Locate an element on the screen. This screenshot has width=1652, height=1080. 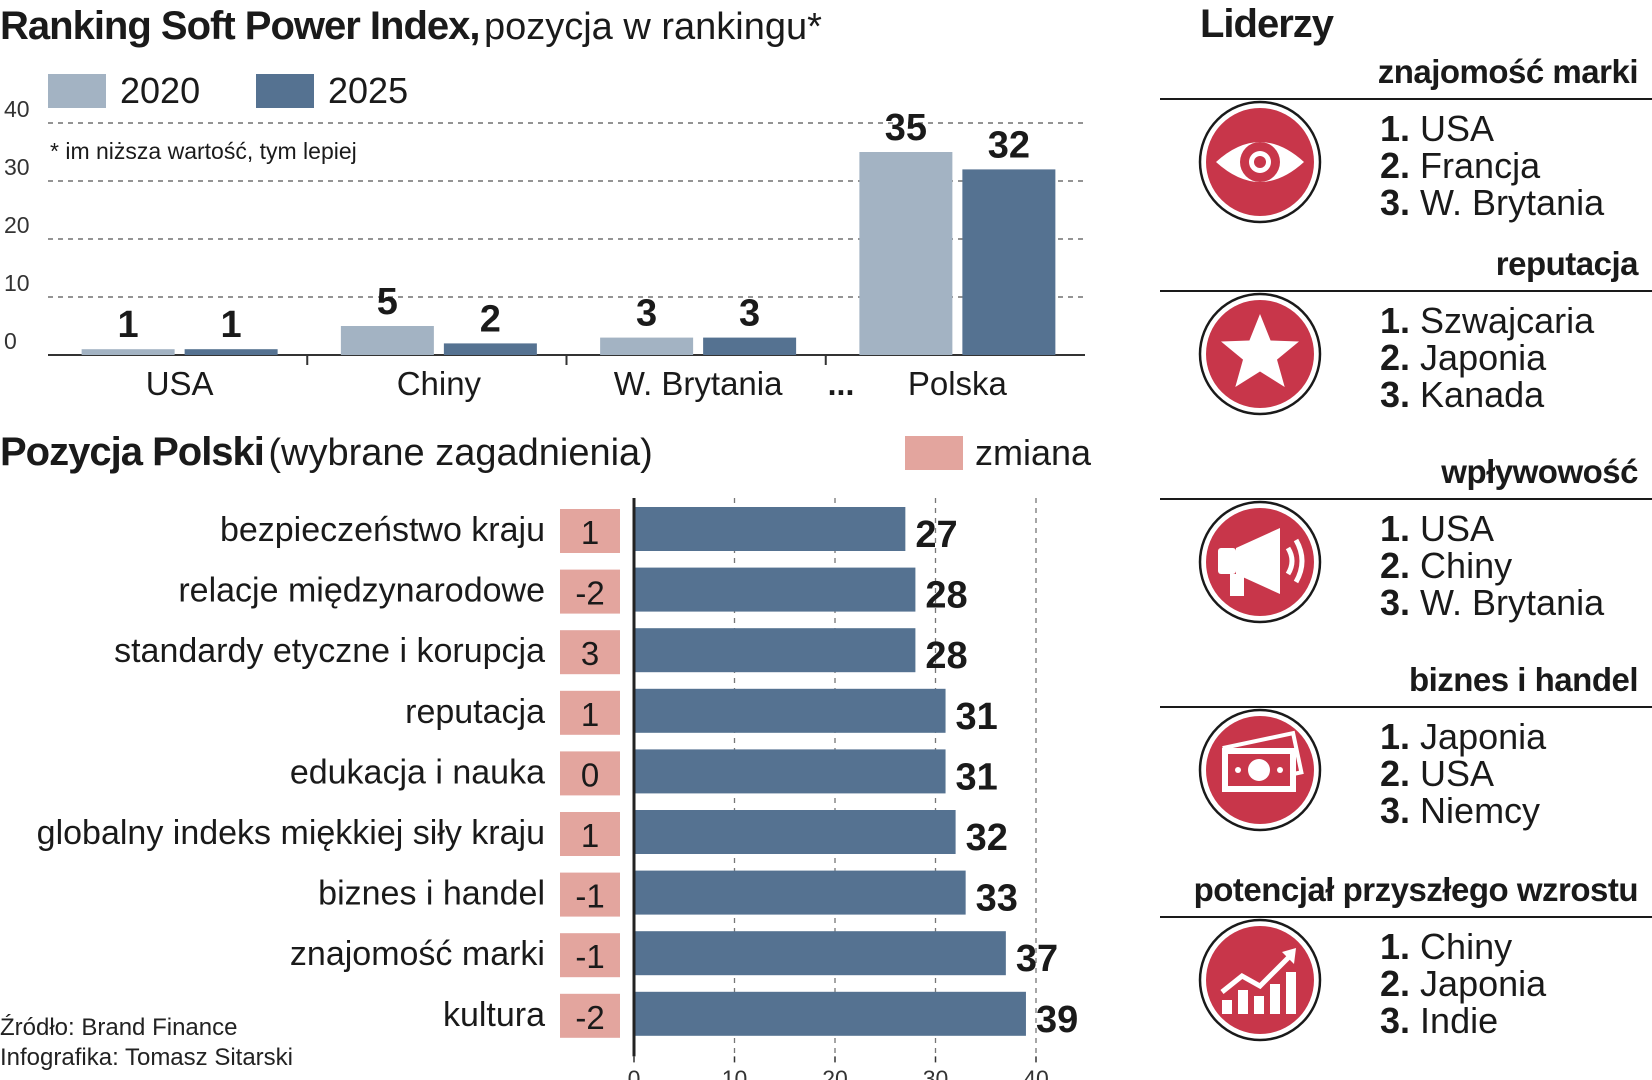
legend-item-2020: 2020 is located at coordinates (124, 91).